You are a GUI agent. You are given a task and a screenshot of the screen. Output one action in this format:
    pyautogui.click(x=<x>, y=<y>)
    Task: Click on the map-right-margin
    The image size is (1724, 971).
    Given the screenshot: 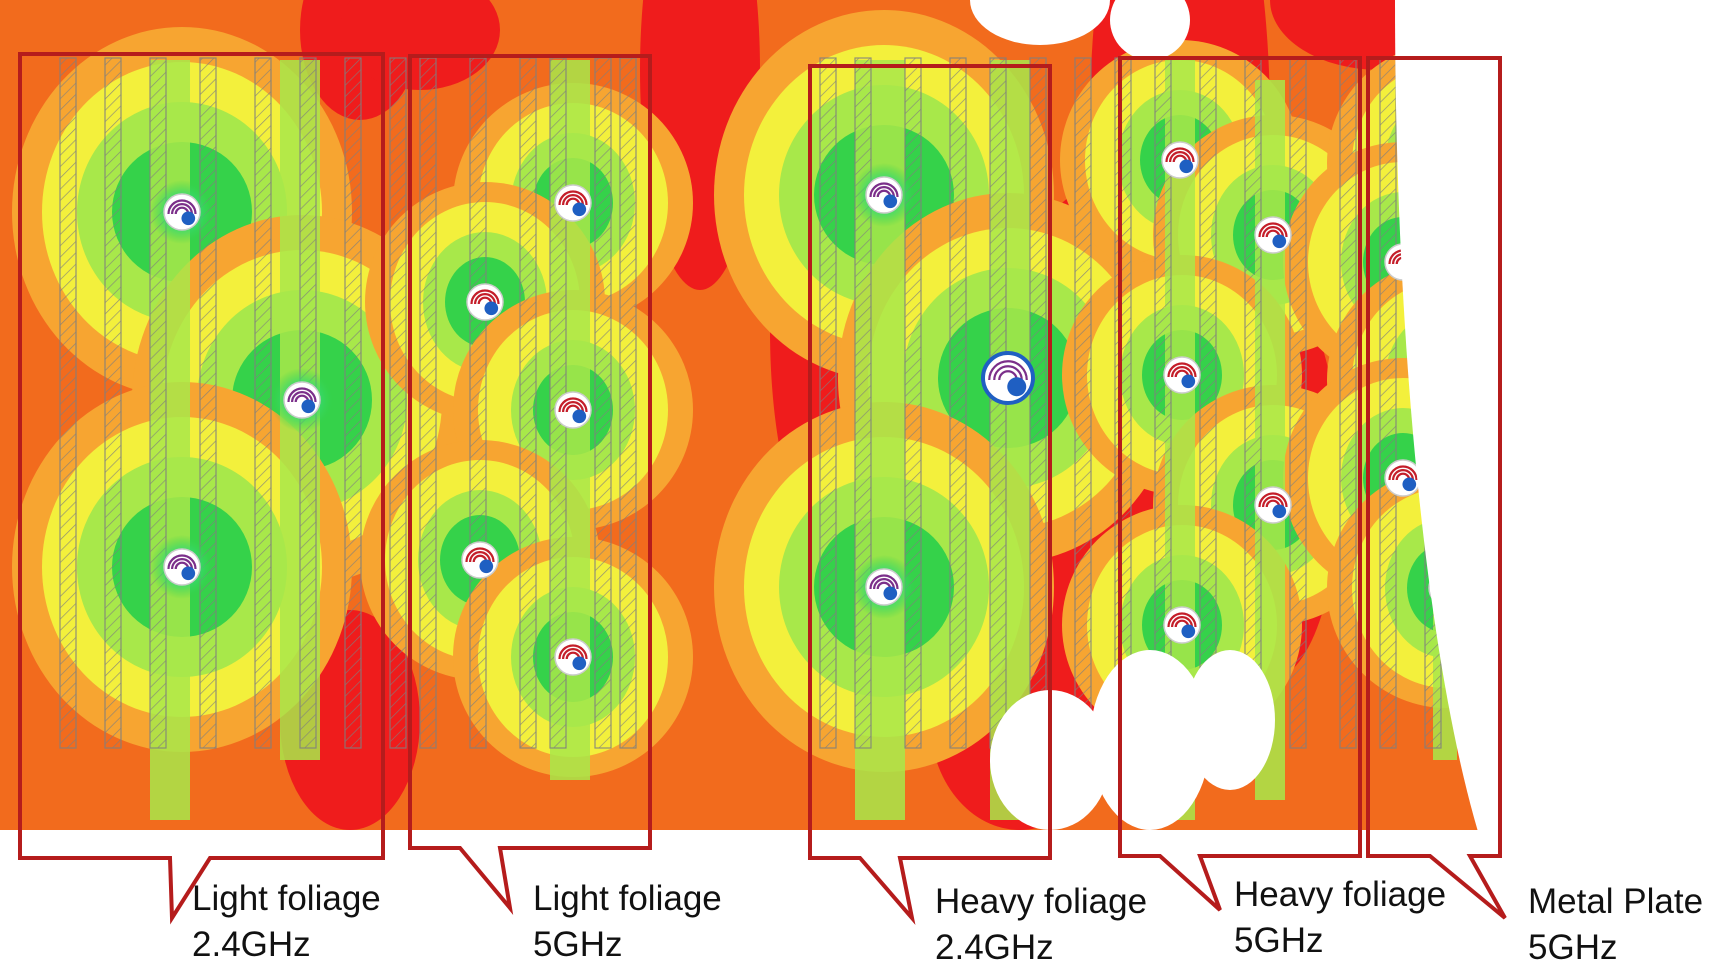 What is the action you would take?
    pyautogui.click(x=1644, y=415)
    